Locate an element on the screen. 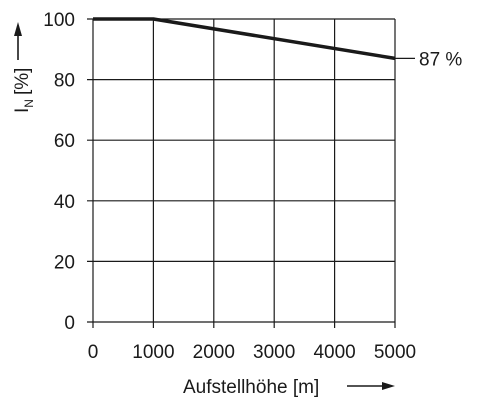  x-axis-arrow-icon is located at coordinates (371, 386).